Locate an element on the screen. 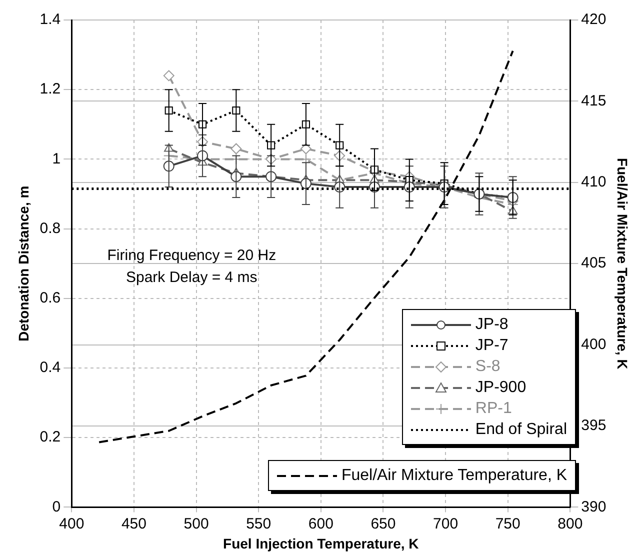  x-tick-label: 550 is located at coordinates (259, 523).